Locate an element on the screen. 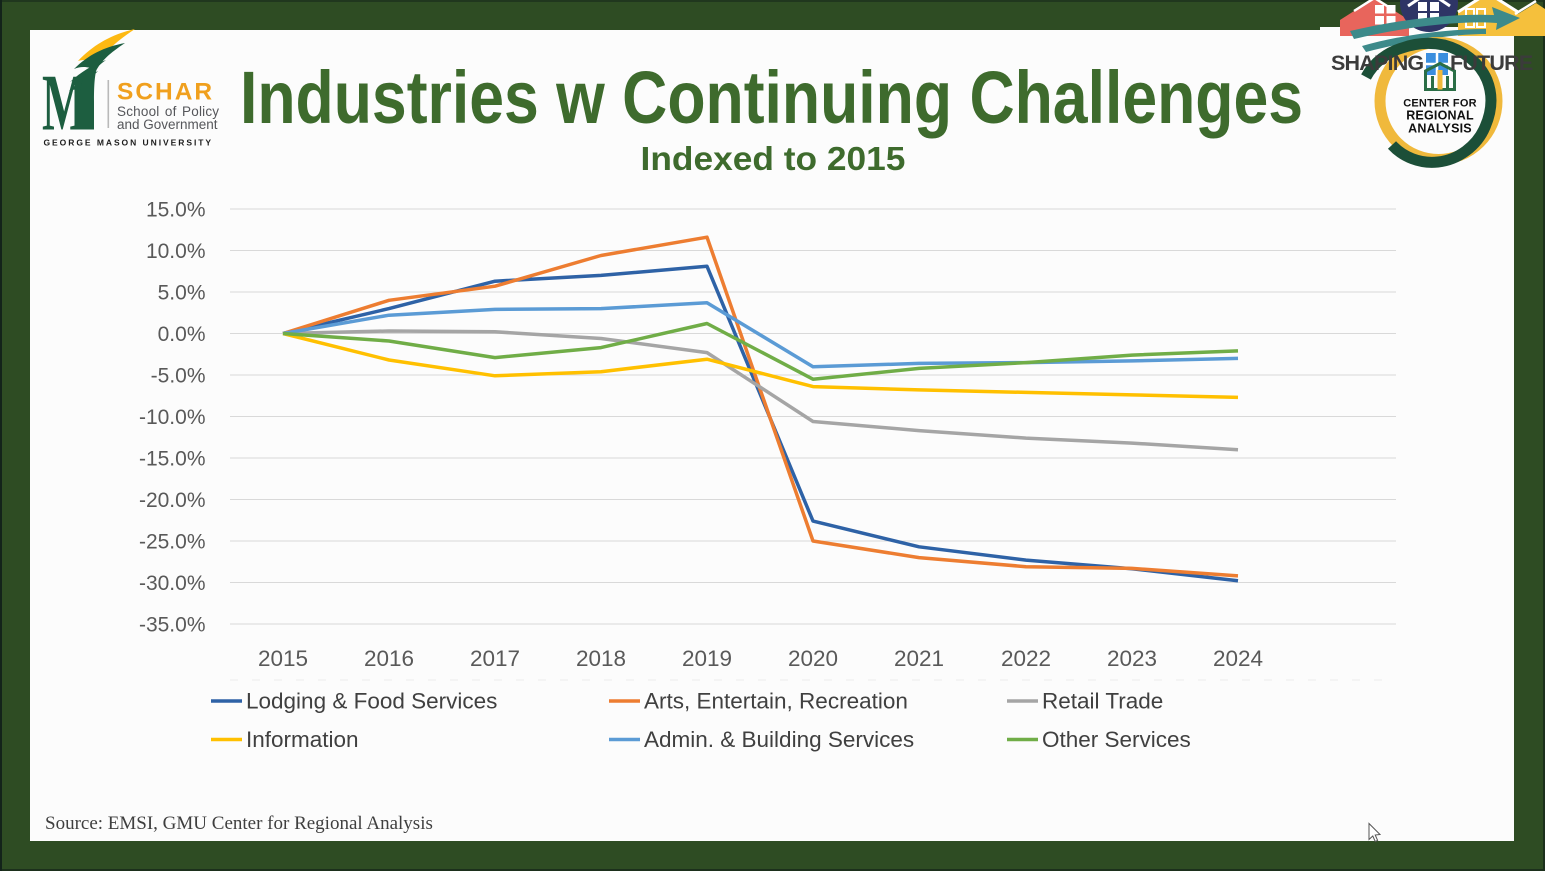  svg-text: 2024 is located at coordinates (1238, 658).